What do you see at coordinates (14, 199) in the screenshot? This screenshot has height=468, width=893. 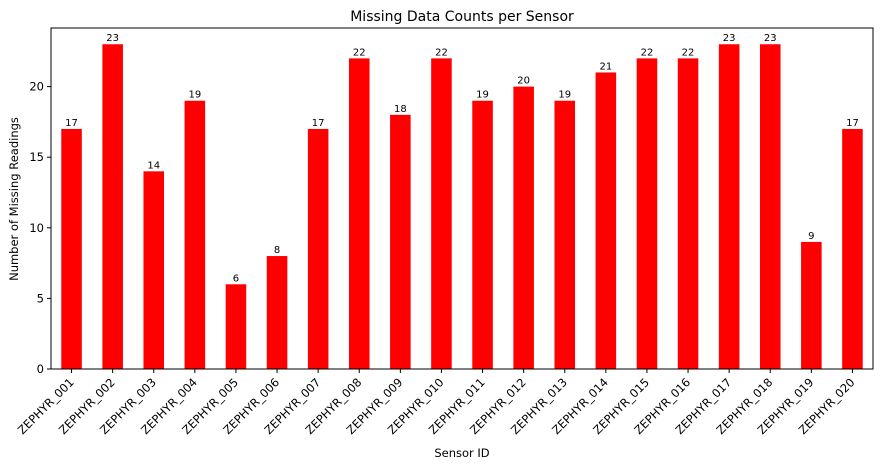 I see `y-axis-label: Number of Missing Readings` at bounding box center [14, 199].